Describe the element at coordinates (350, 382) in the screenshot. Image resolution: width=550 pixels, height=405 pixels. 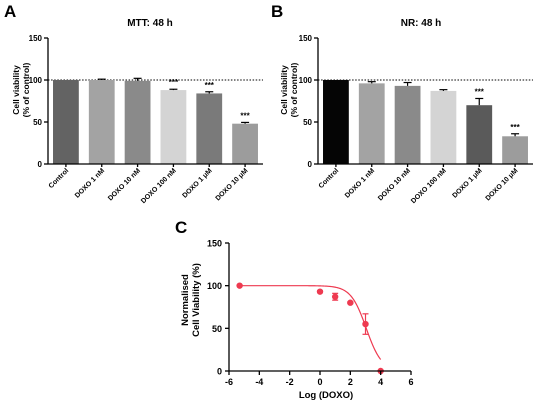
I see `panel-c-xtick-label: 2` at that location.